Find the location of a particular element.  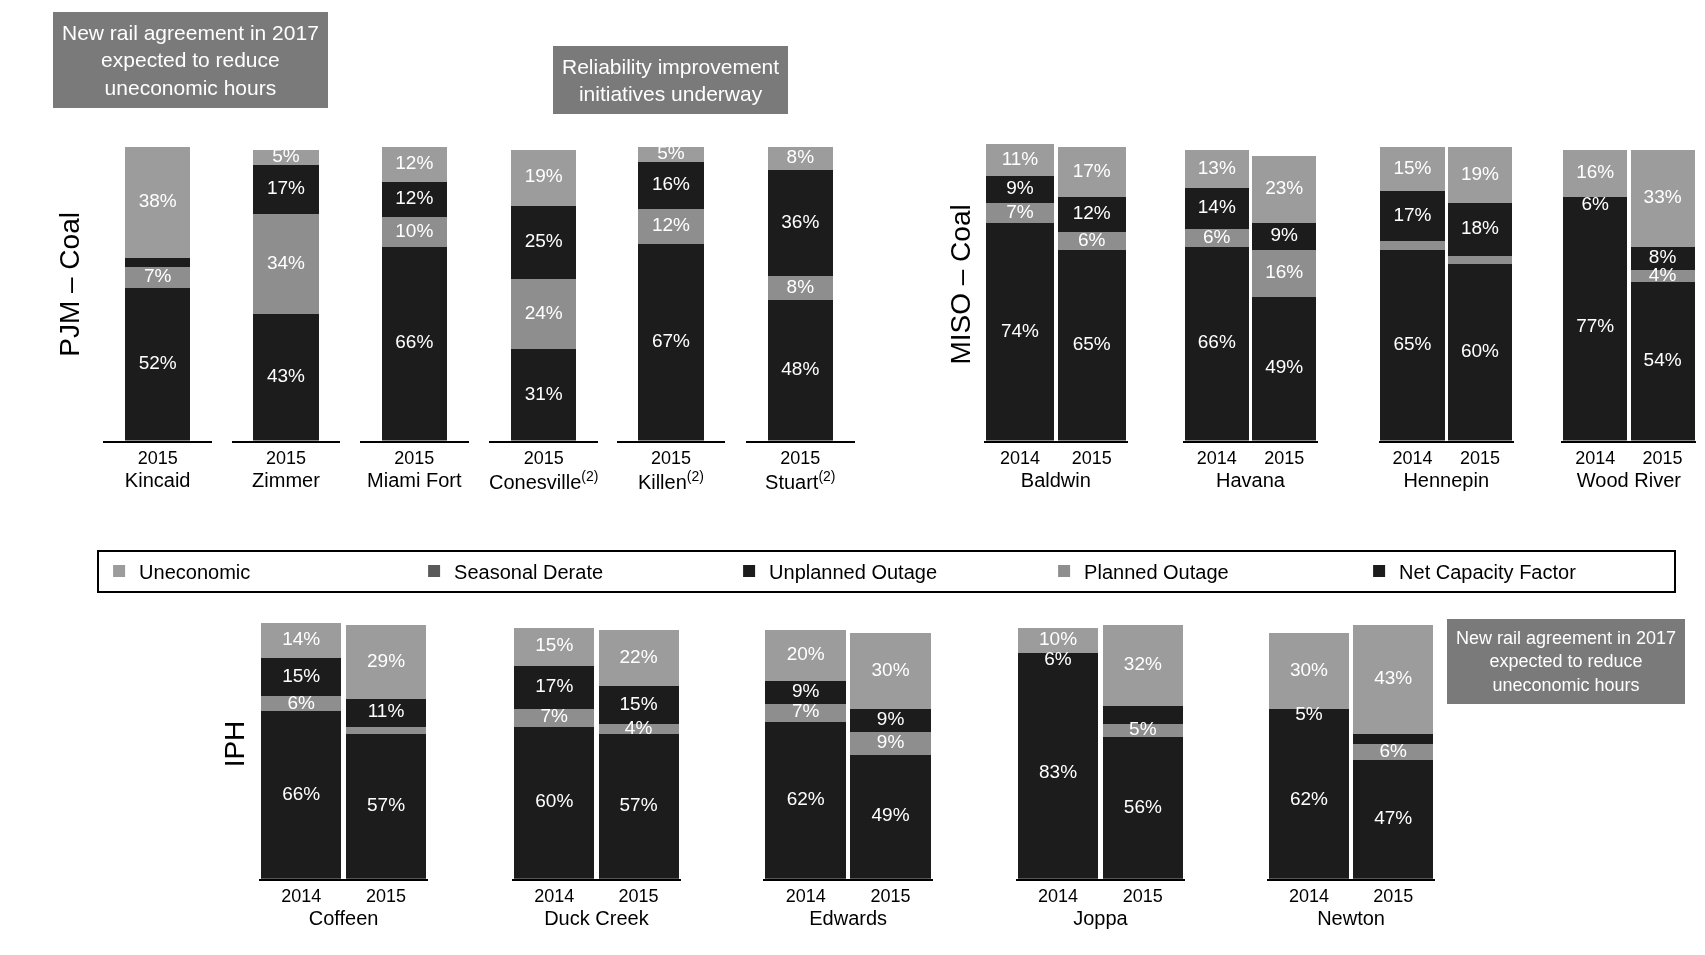

data-label: 23% is located at coordinates (1284, 188).